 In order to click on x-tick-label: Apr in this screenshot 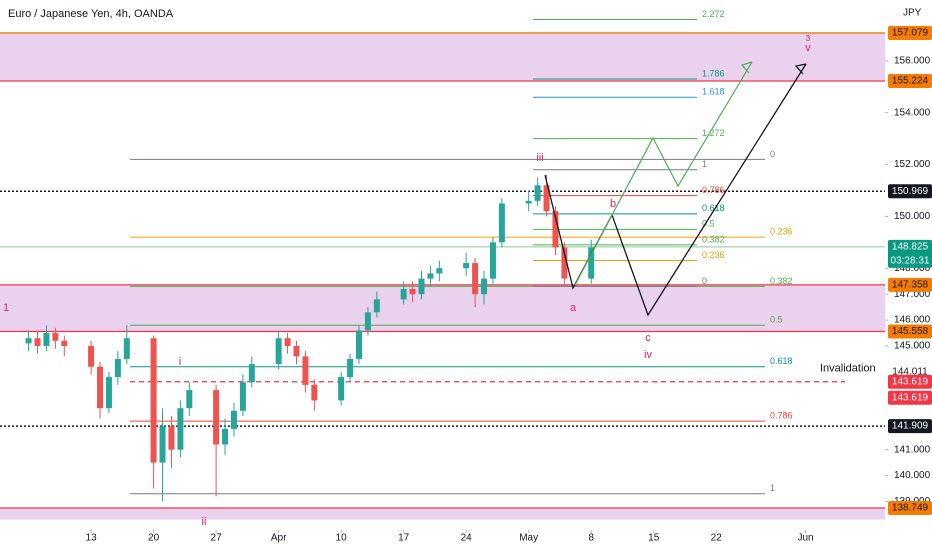, I will do `click(279, 538)`.